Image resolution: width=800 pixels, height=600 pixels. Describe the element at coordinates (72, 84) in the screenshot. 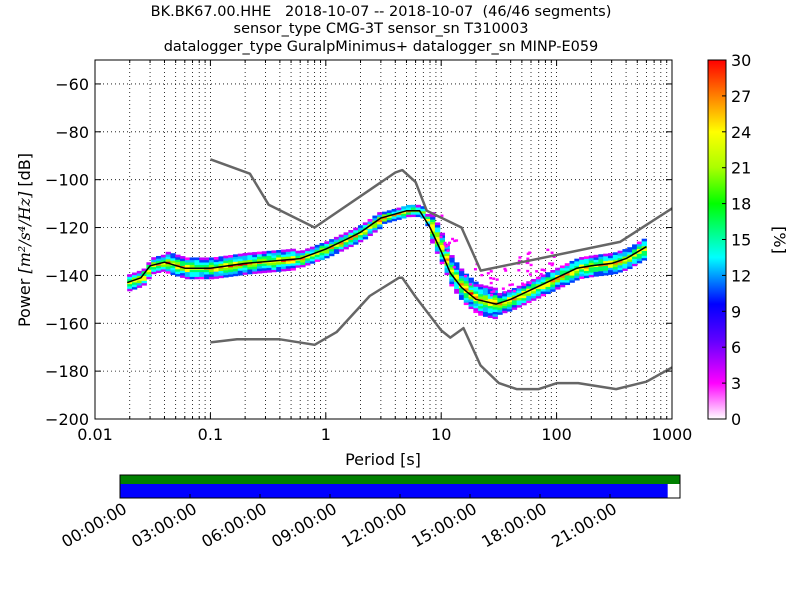

I see `y-tick-label: −60` at that location.